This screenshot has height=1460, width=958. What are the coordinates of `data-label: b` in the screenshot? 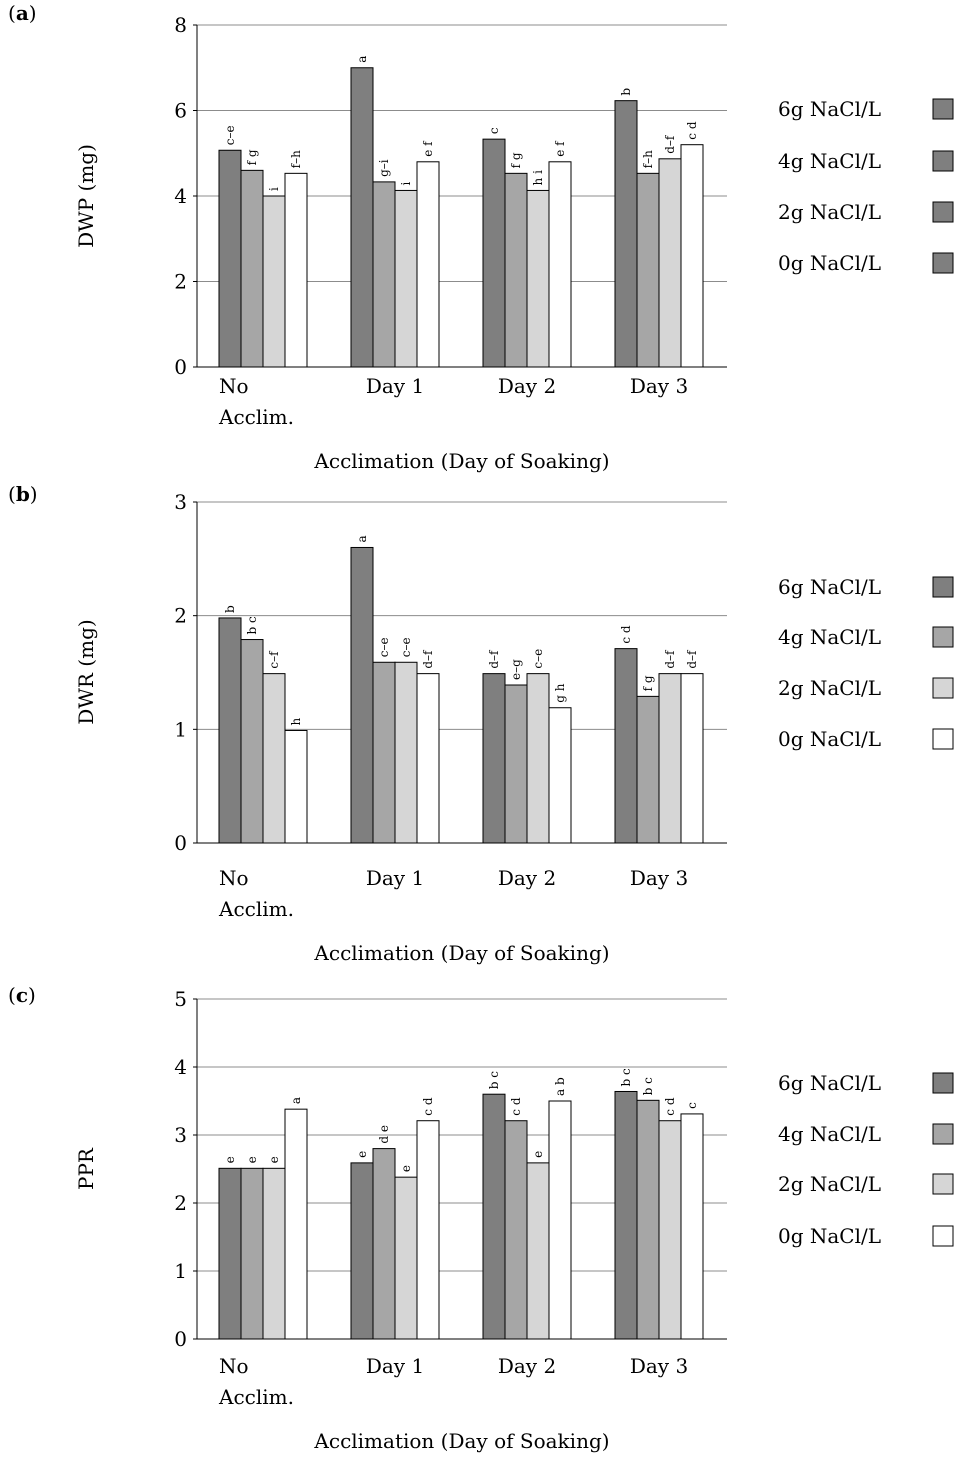 It's located at (230, 609).